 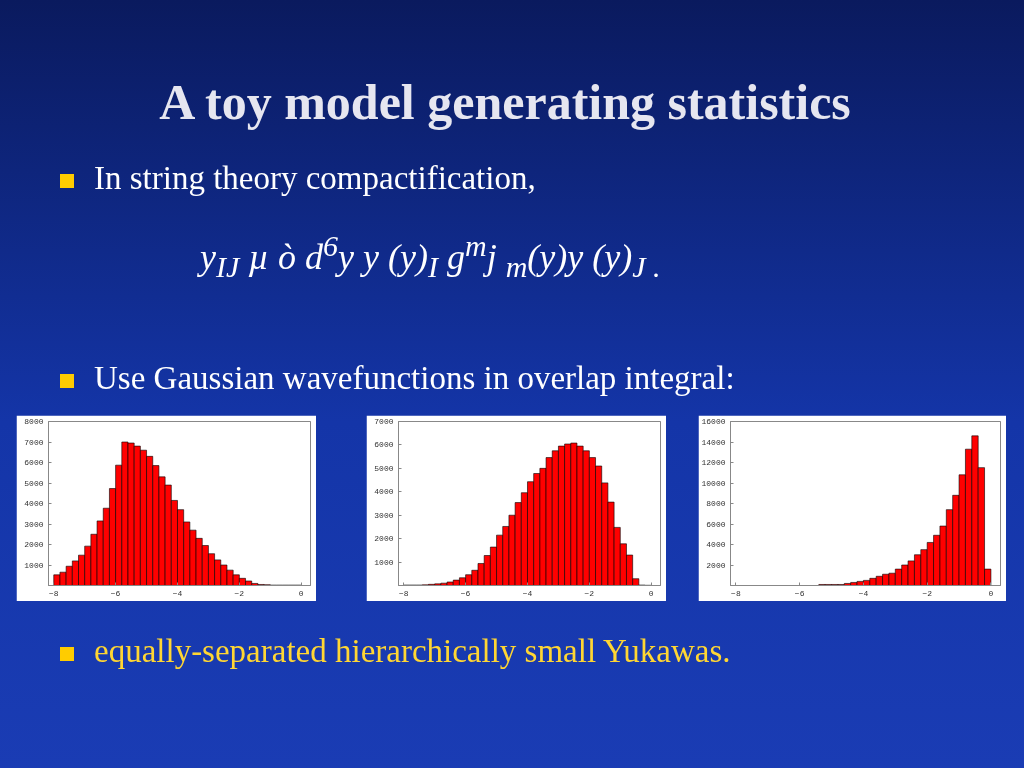 I want to click on text: equally-separated hierarchically small Yukawas., so click(x=412, y=651).